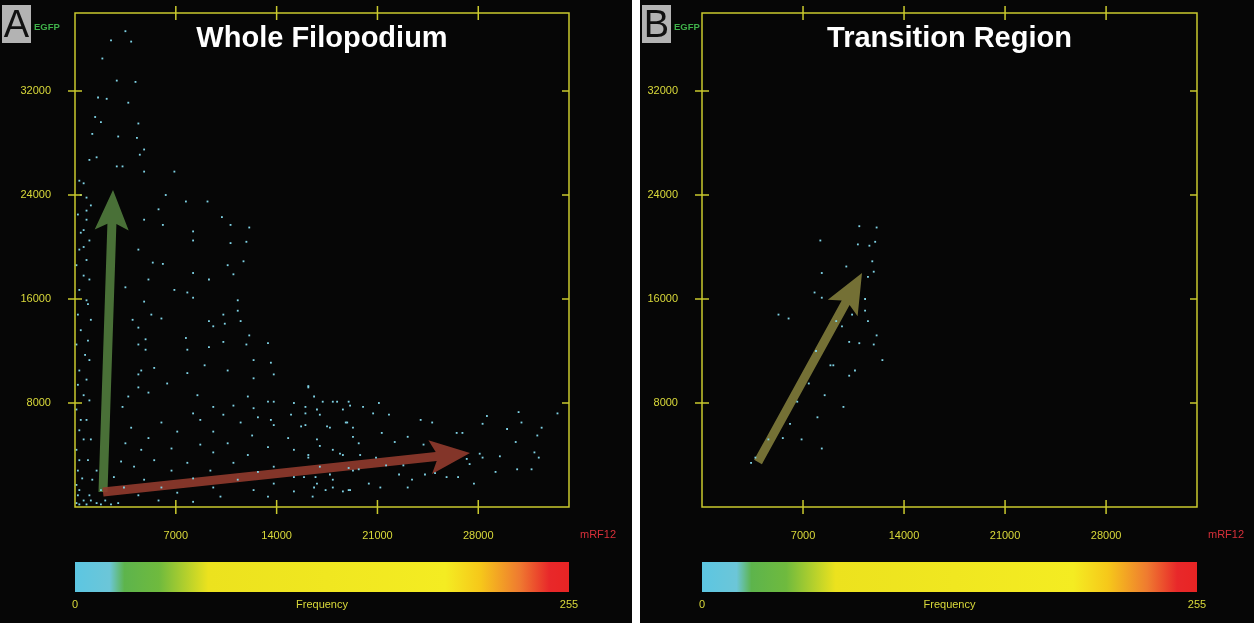  What do you see at coordinates (322, 37) in the screenshot?
I see `chart-title: Whole Filopodium` at bounding box center [322, 37].